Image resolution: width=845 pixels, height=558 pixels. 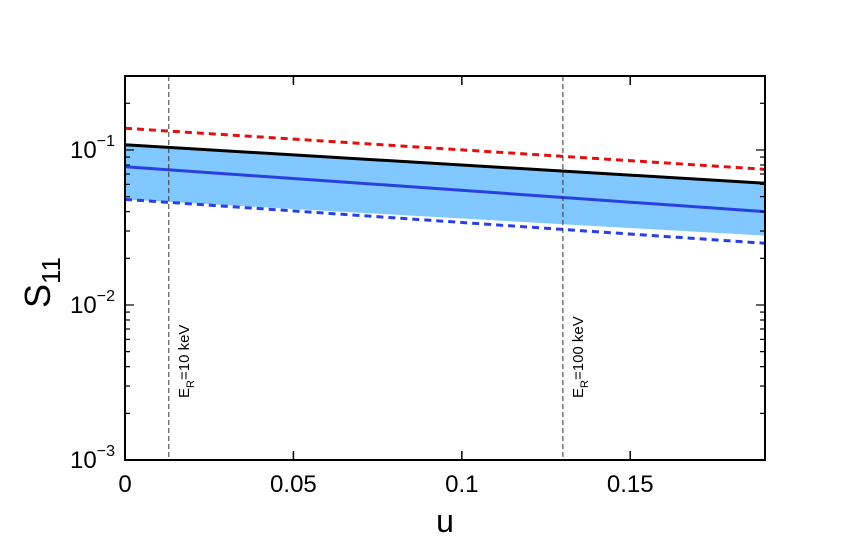 What do you see at coordinates (630, 484) in the screenshot?
I see `x-tick-label: 0.15` at bounding box center [630, 484].